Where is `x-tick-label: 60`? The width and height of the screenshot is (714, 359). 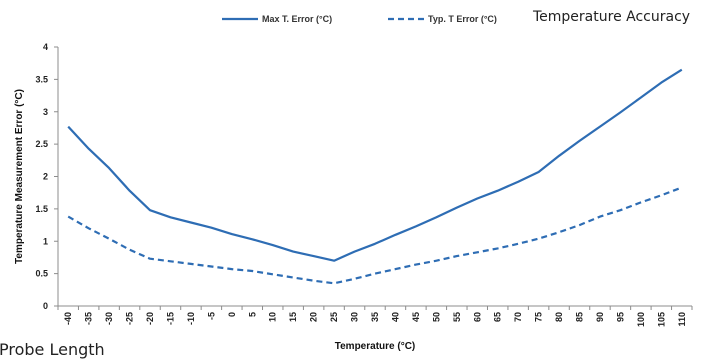 x-tick-label: 60 is located at coordinates (477, 317).